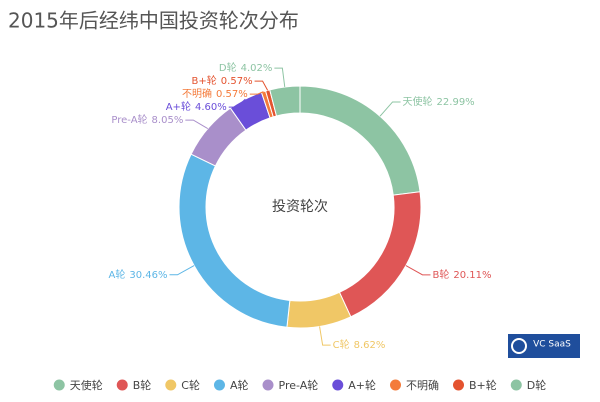 This screenshot has width=600, height=402. I want to click on legend-item: Pre-A轮, so click(290, 385).